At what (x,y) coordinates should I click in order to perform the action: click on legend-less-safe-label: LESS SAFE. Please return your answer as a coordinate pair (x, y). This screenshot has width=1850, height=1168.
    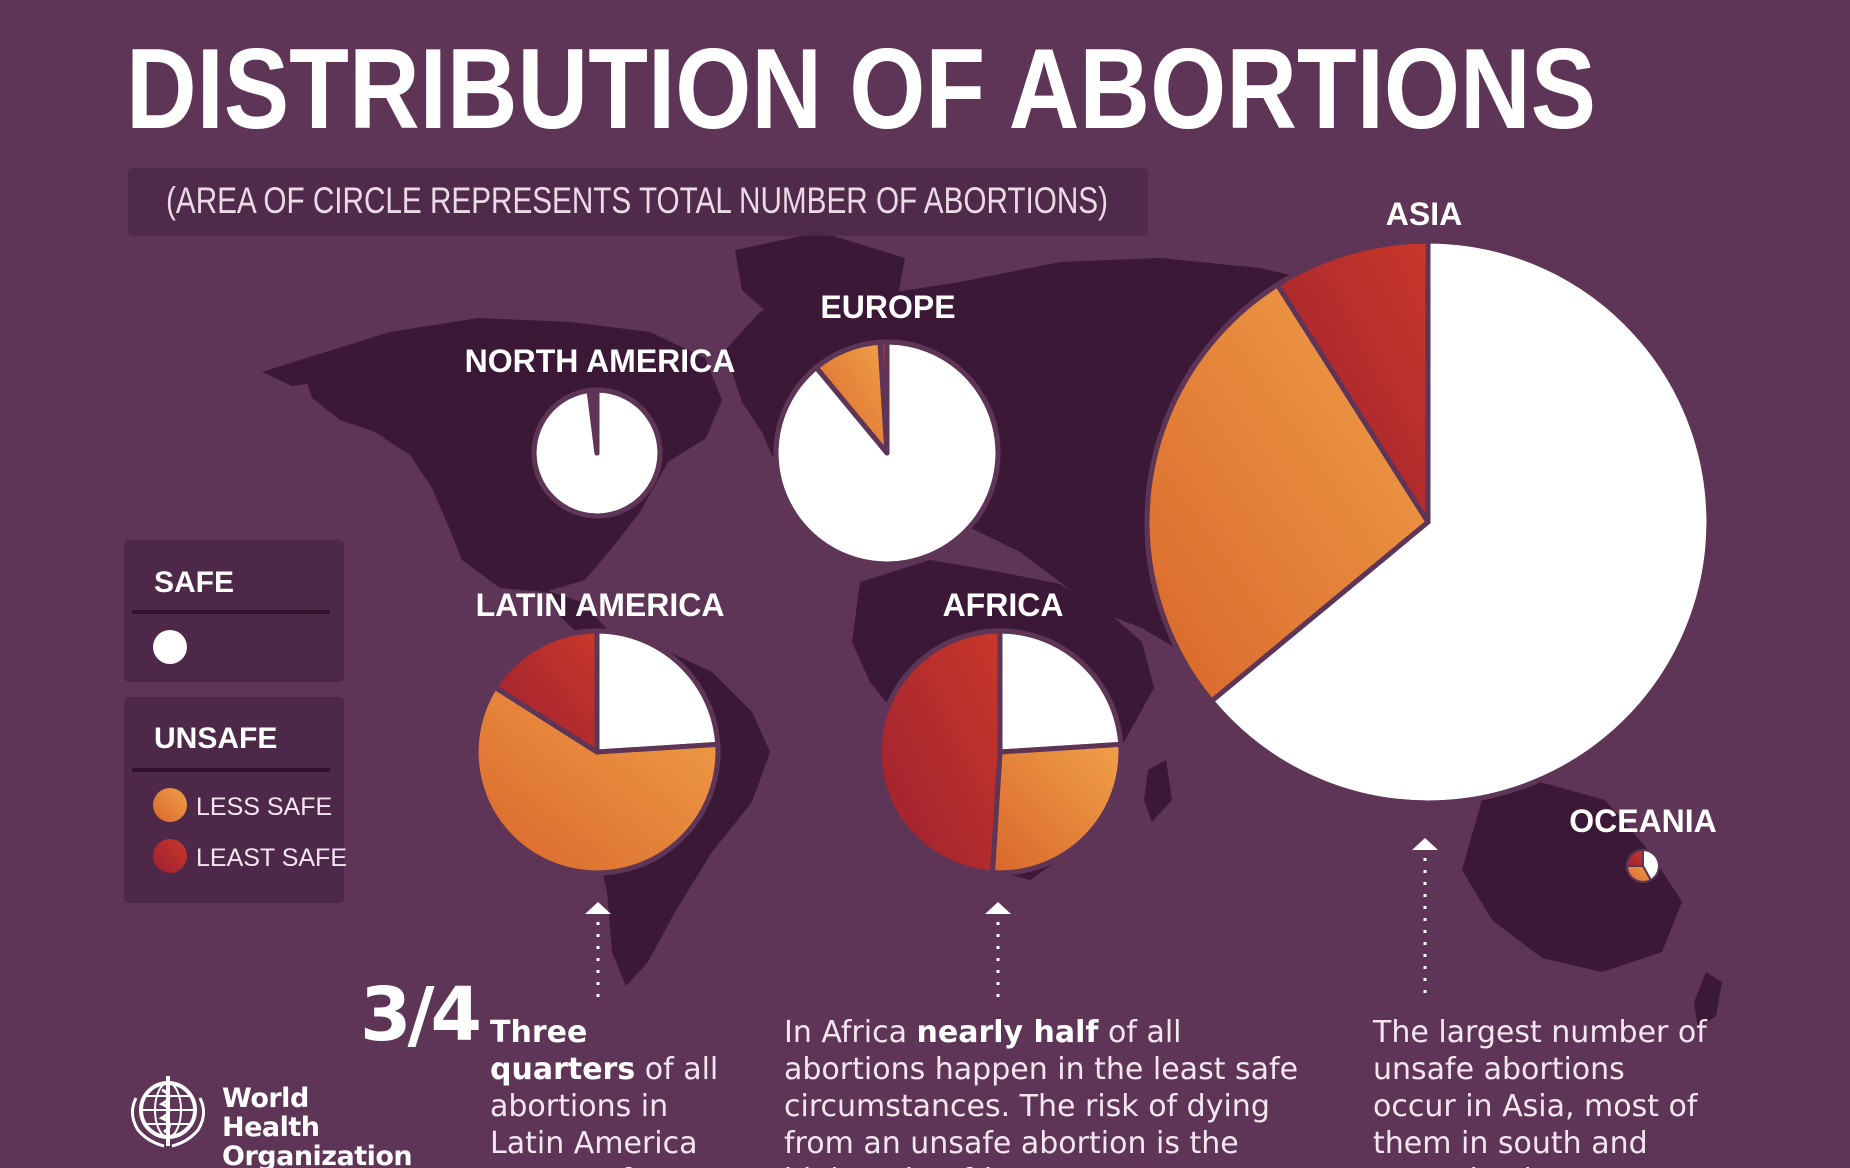
    Looking at the image, I should click on (264, 807).